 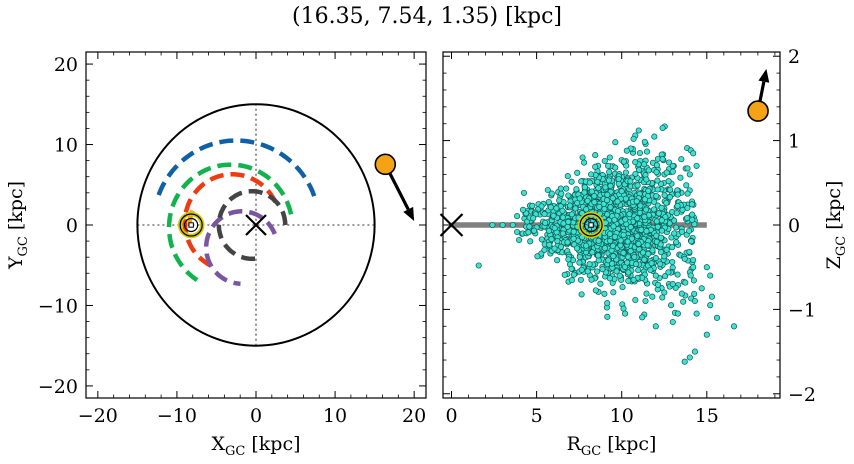 What do you see at coordinates (591, 225) in the screenshot?
I see `sun-marker` at bounding box center [591, 225].